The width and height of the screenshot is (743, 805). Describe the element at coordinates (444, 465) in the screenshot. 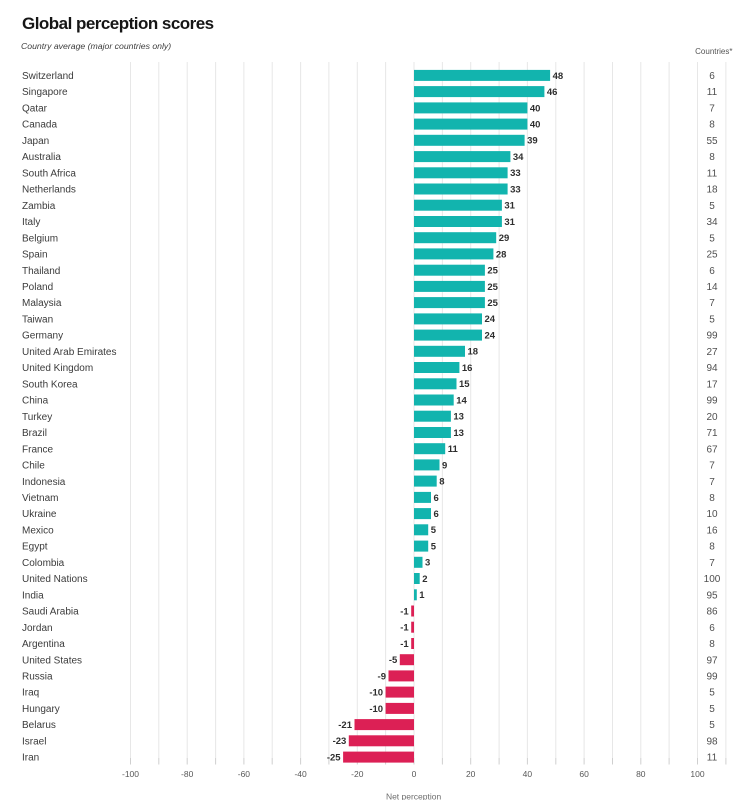

I see `svg-text: 9` at that location.